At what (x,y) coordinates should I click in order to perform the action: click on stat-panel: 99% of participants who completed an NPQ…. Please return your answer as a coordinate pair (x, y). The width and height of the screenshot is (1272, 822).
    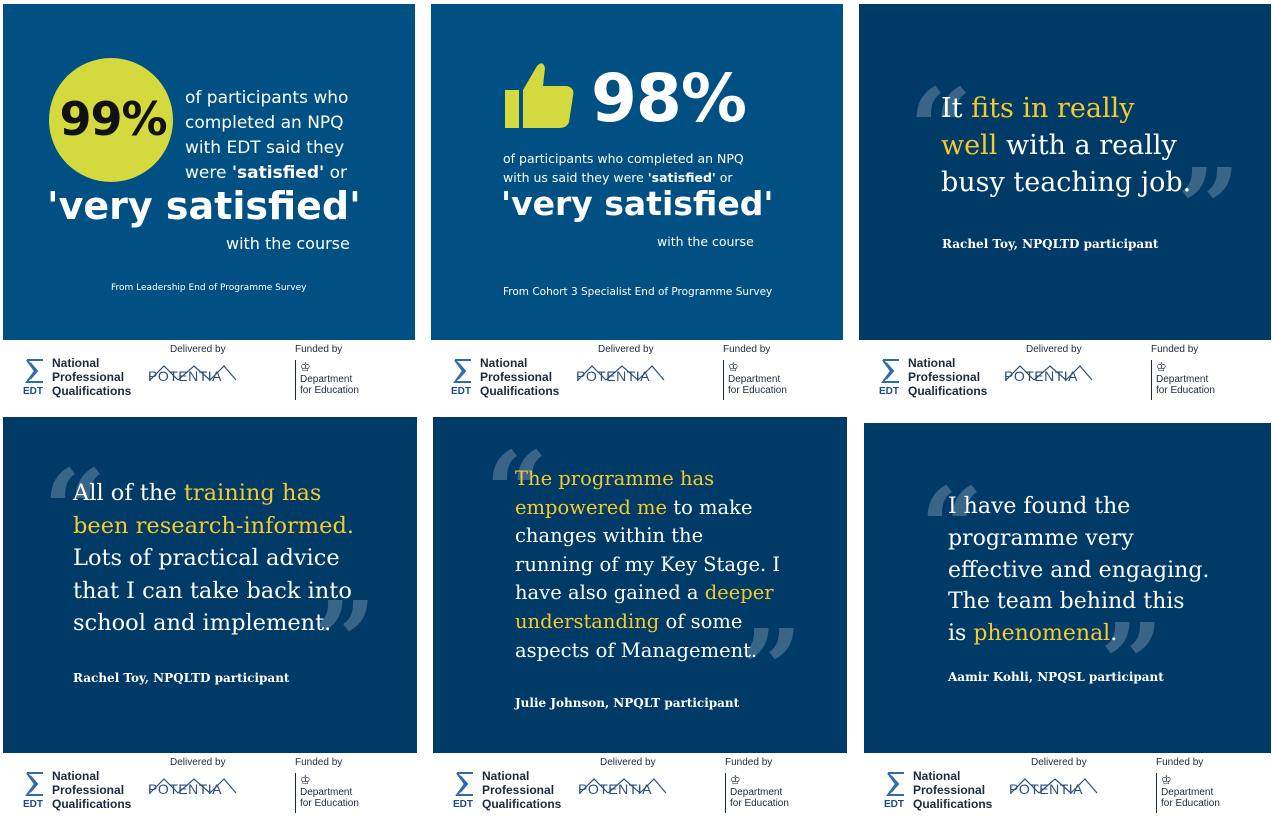
    Looking at the image, I should click on (209, 172).